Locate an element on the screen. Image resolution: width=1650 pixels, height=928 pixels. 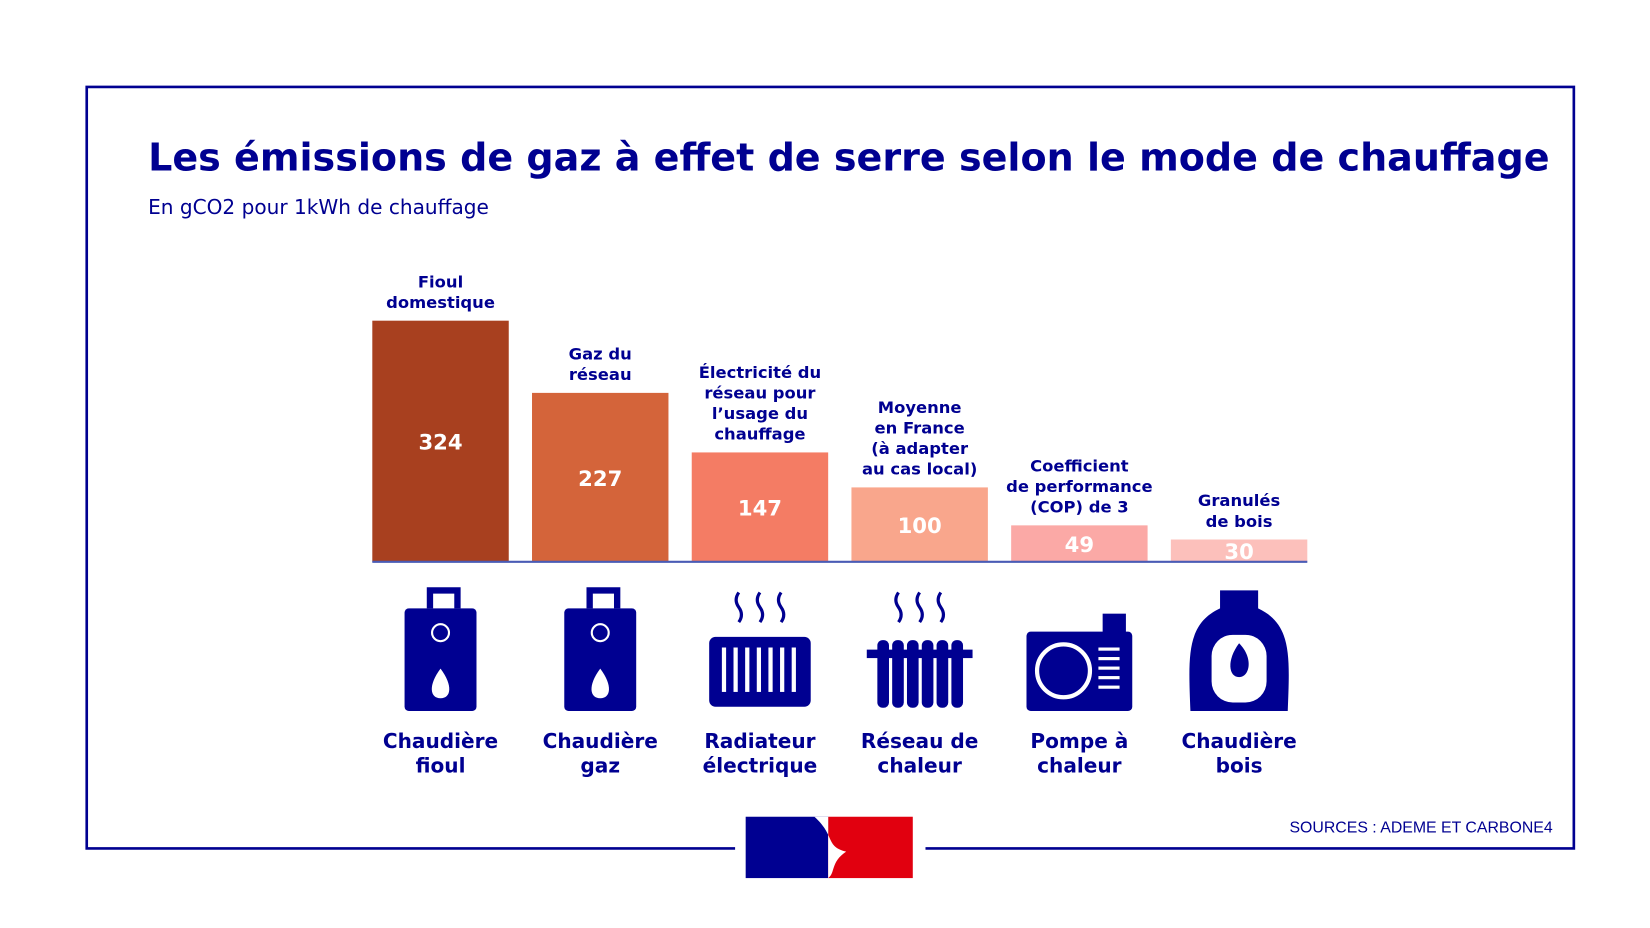
category-label: Moyenne en France (à adapter au cas local) is located at coordinates (919, 438).